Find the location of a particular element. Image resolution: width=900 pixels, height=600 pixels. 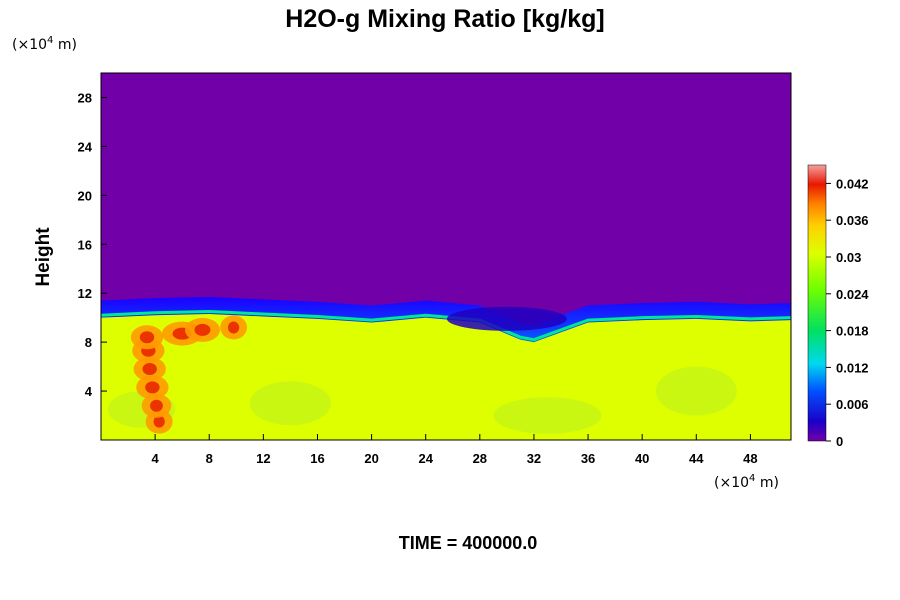

colorbar-tick-label: 0.024 is located at coordinates (852, 294).